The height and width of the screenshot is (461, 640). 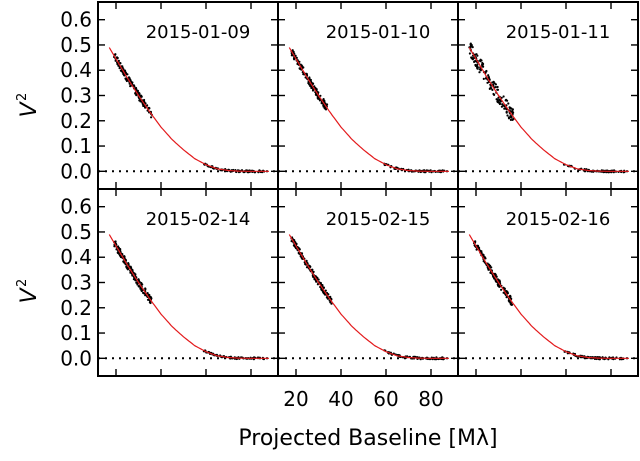 What do you see at coordinates (198, 32) in the screenshot?
I see `panel-date-label: 2015-01-09` at bounding box center [198, 32].